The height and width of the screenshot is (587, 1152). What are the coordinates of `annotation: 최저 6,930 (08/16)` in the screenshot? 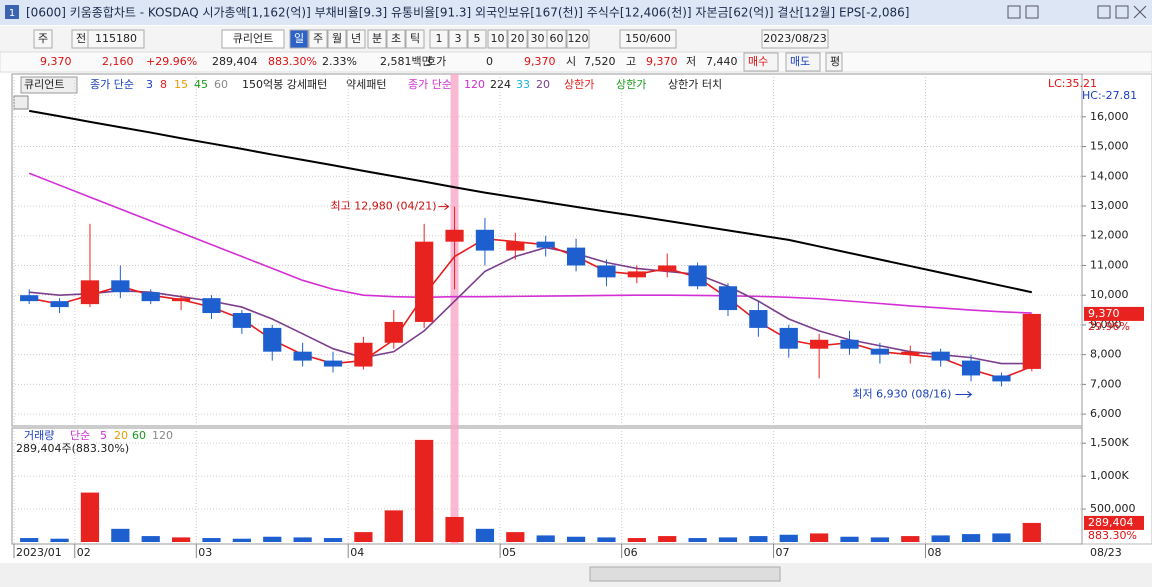 It's located at (901, 393).